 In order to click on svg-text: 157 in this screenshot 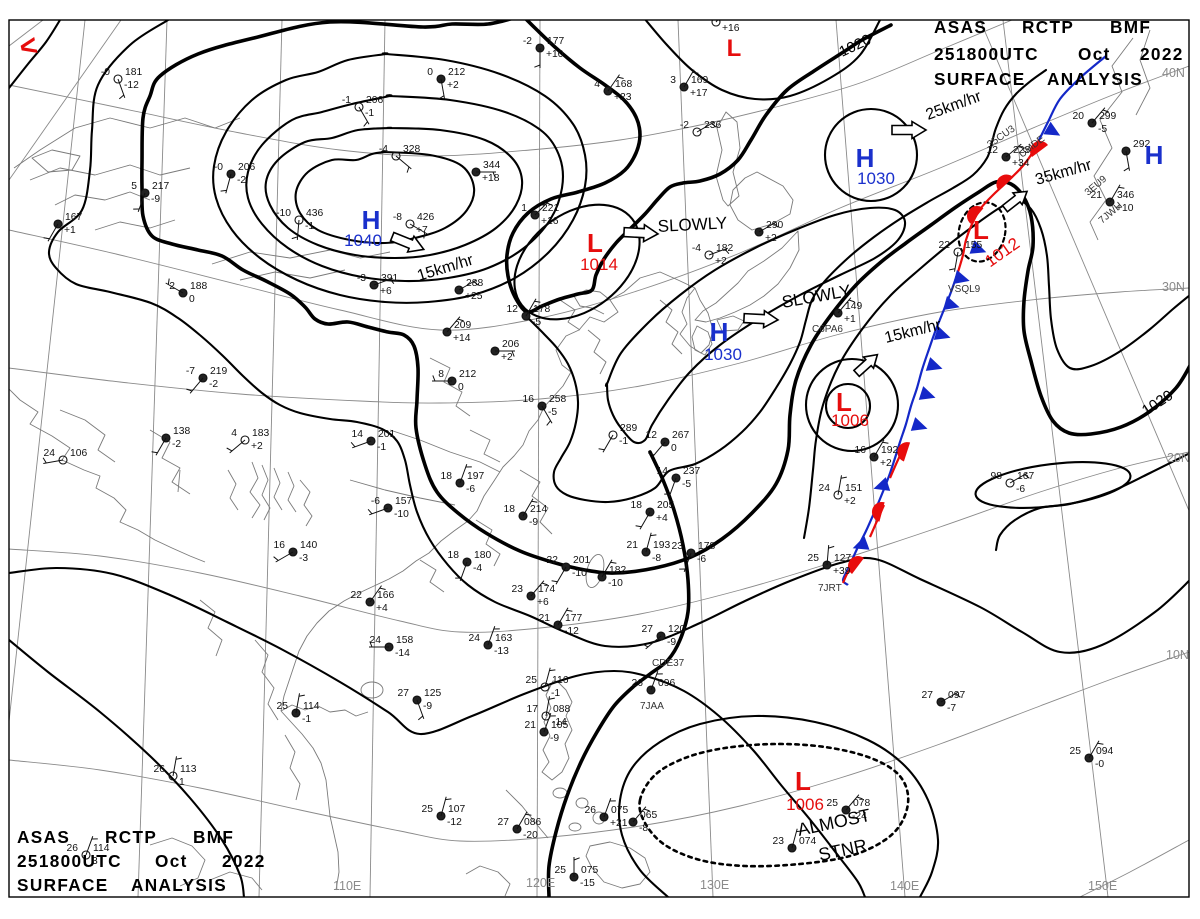, I will do `click(403, 501)`.